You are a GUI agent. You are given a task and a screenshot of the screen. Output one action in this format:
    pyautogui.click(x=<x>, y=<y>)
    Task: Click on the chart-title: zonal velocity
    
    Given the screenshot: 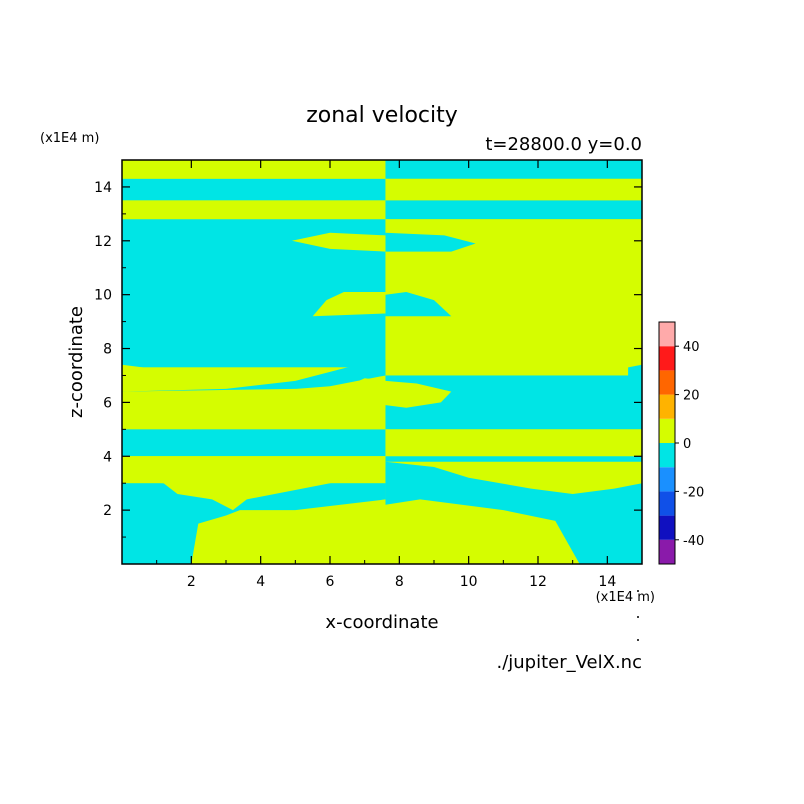 What is the action you would take?
    pyautogui.click(x=382, y=115)
    